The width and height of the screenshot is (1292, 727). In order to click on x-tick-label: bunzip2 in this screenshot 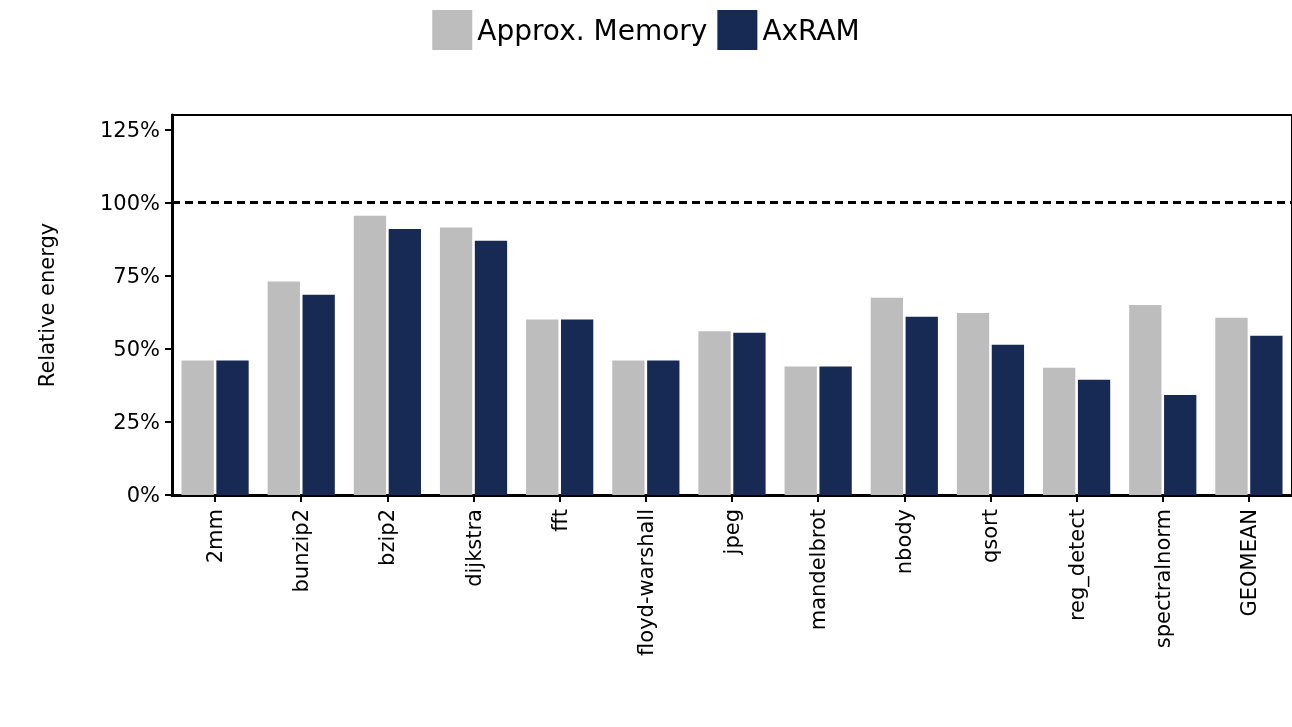, I will do `click(301, 551)`.